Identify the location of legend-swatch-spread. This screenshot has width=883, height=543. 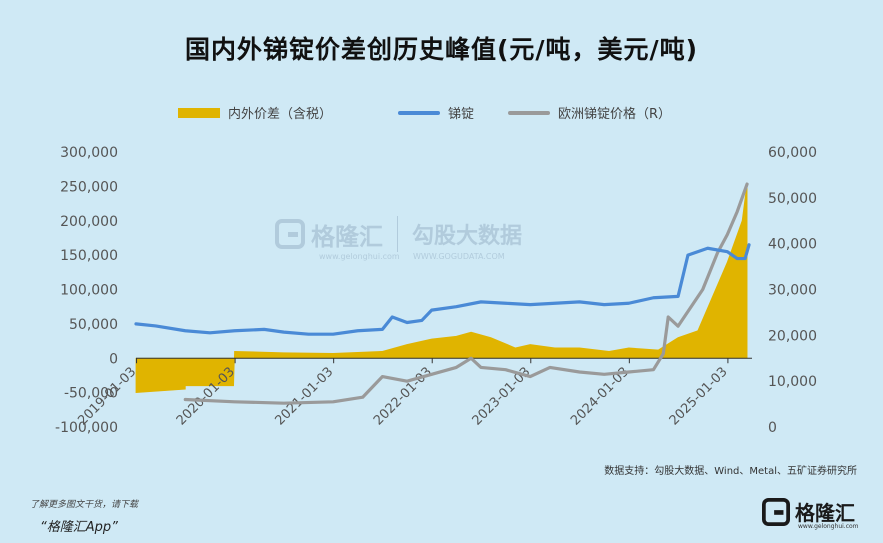
(199, 112).